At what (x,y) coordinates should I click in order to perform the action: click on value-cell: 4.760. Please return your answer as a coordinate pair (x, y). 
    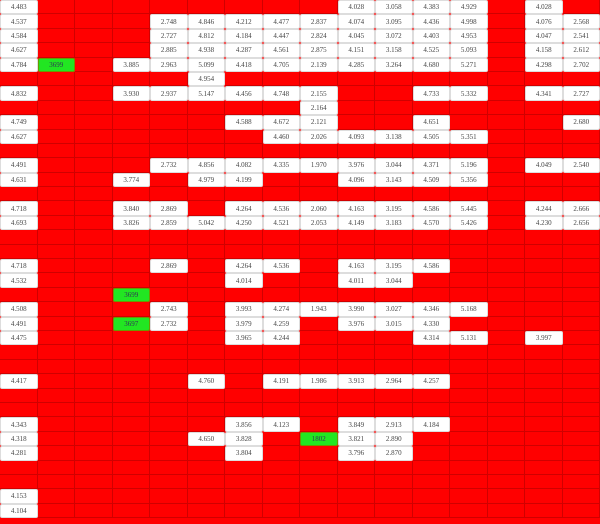
    Looking at the image, I should click on (206, 381).